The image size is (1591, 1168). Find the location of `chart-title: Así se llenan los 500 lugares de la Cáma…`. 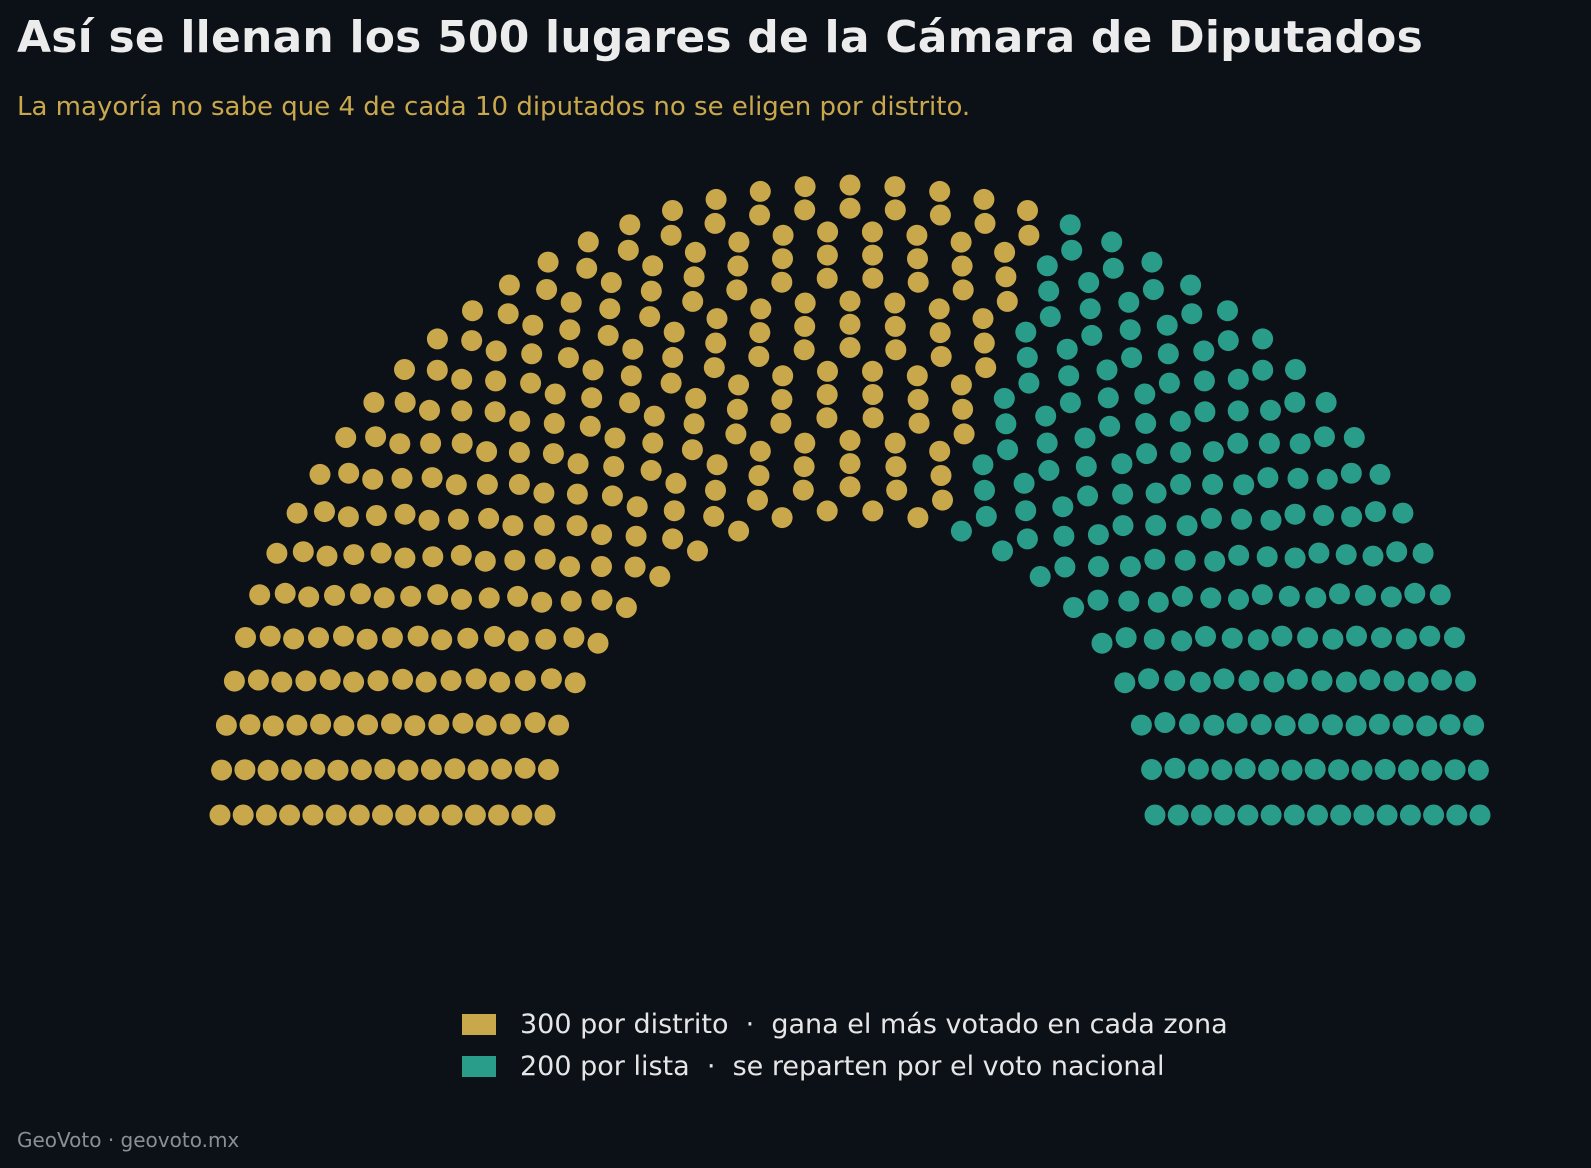

chart-title: Así se llenan los 500 lugares de la Cáma… is located at coordinates (720, 37).